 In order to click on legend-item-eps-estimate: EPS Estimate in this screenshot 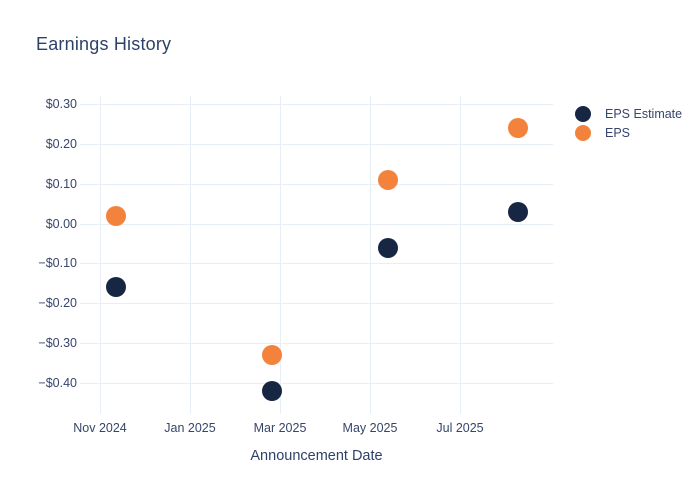, I will do `click(628, 114)`.